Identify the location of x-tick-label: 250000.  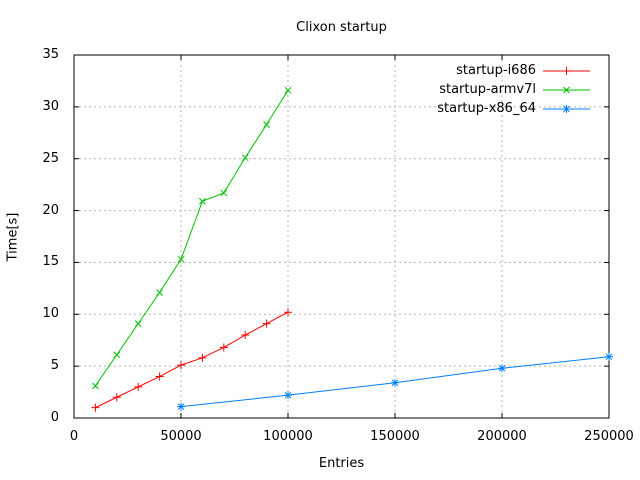
(609, 436).